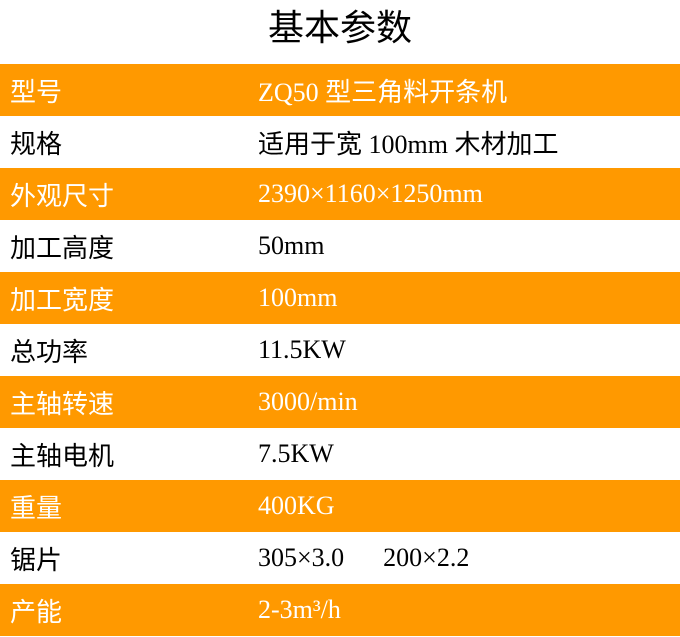  Describe the element at coordinates (364, 557) in the screenshot. I see `spec-value: 305×3.0 200×2.2` at that location.